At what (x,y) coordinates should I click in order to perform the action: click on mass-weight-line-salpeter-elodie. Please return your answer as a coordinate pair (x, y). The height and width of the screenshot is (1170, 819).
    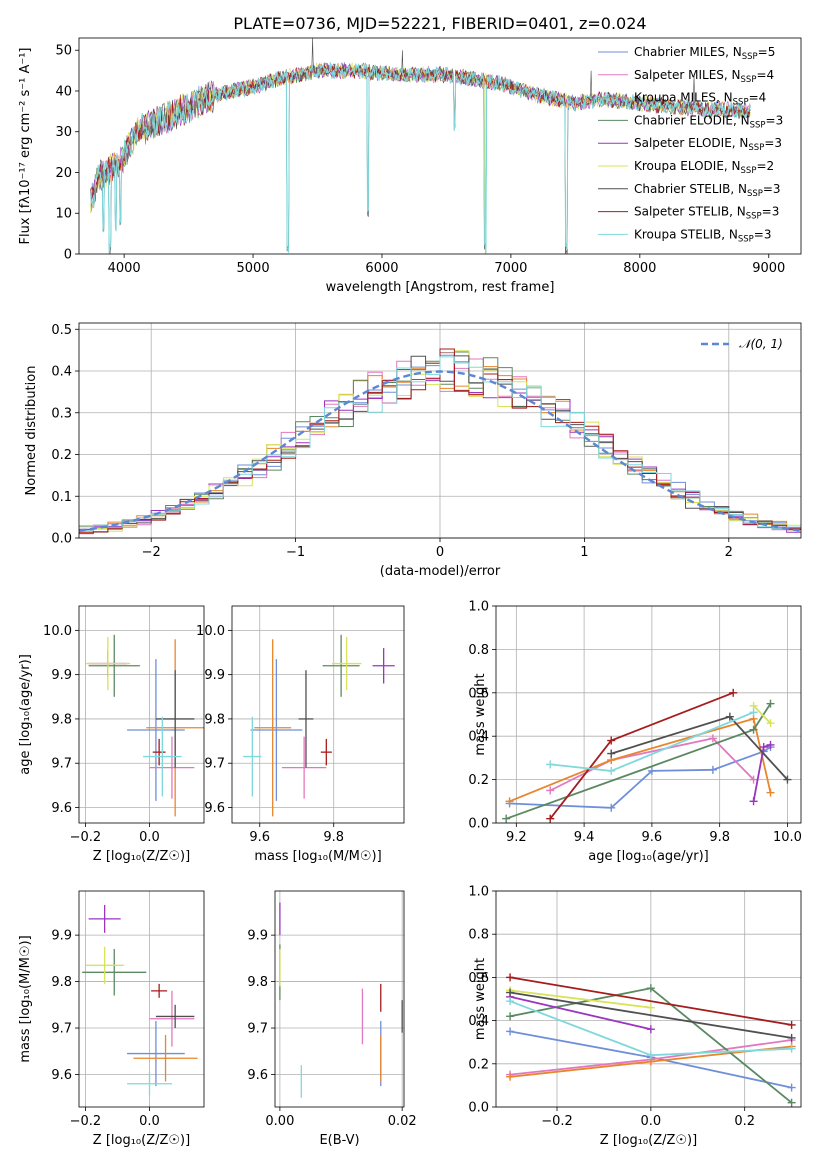
    Looking at the image, I should click on (580, 1013).